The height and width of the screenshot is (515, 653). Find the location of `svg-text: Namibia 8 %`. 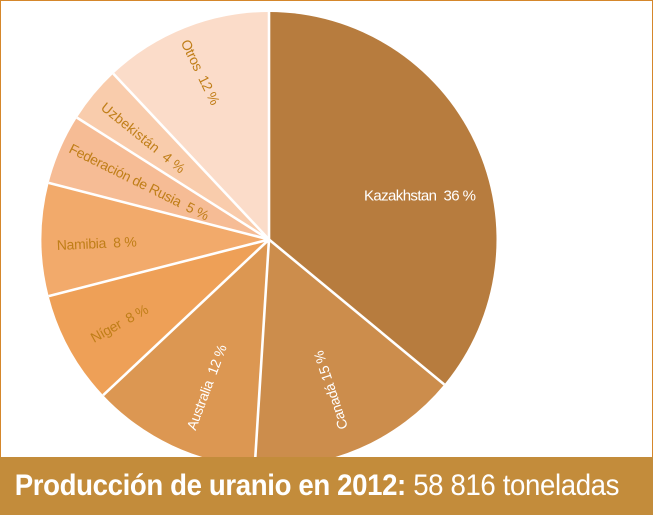

svg-text: Namibia 8 % is located at coordinates (96, 243).